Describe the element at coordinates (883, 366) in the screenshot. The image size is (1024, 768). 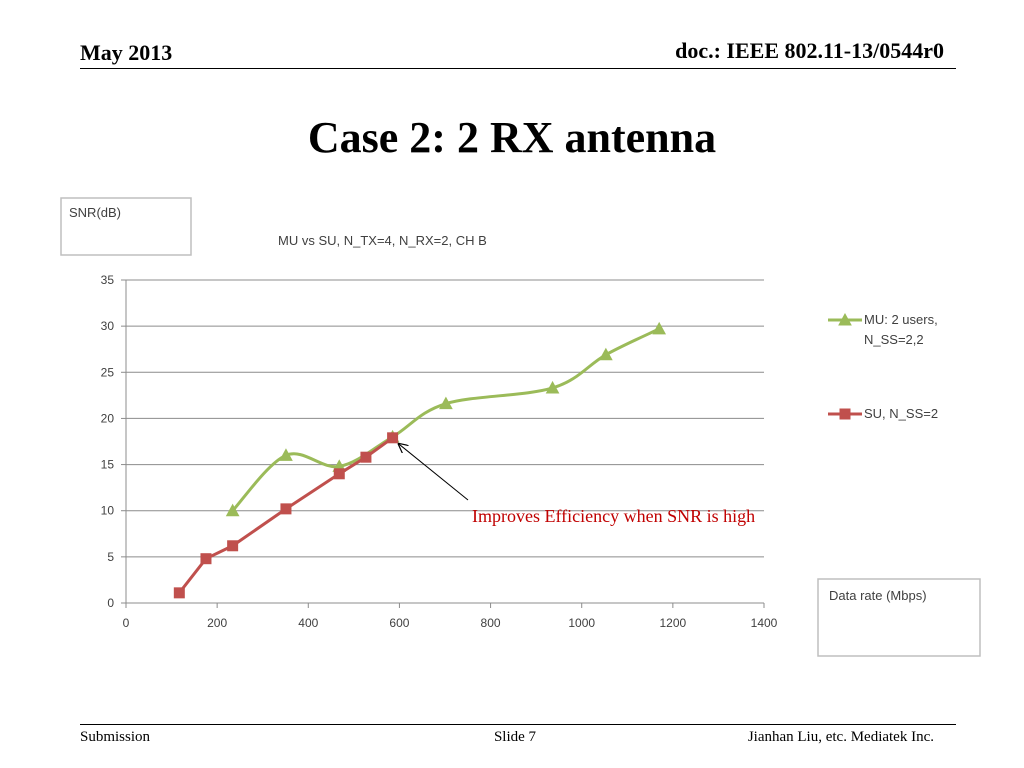
I see `legend: MU: 2 users, N_SS=2,2 SU, N_SS=2` at that location.